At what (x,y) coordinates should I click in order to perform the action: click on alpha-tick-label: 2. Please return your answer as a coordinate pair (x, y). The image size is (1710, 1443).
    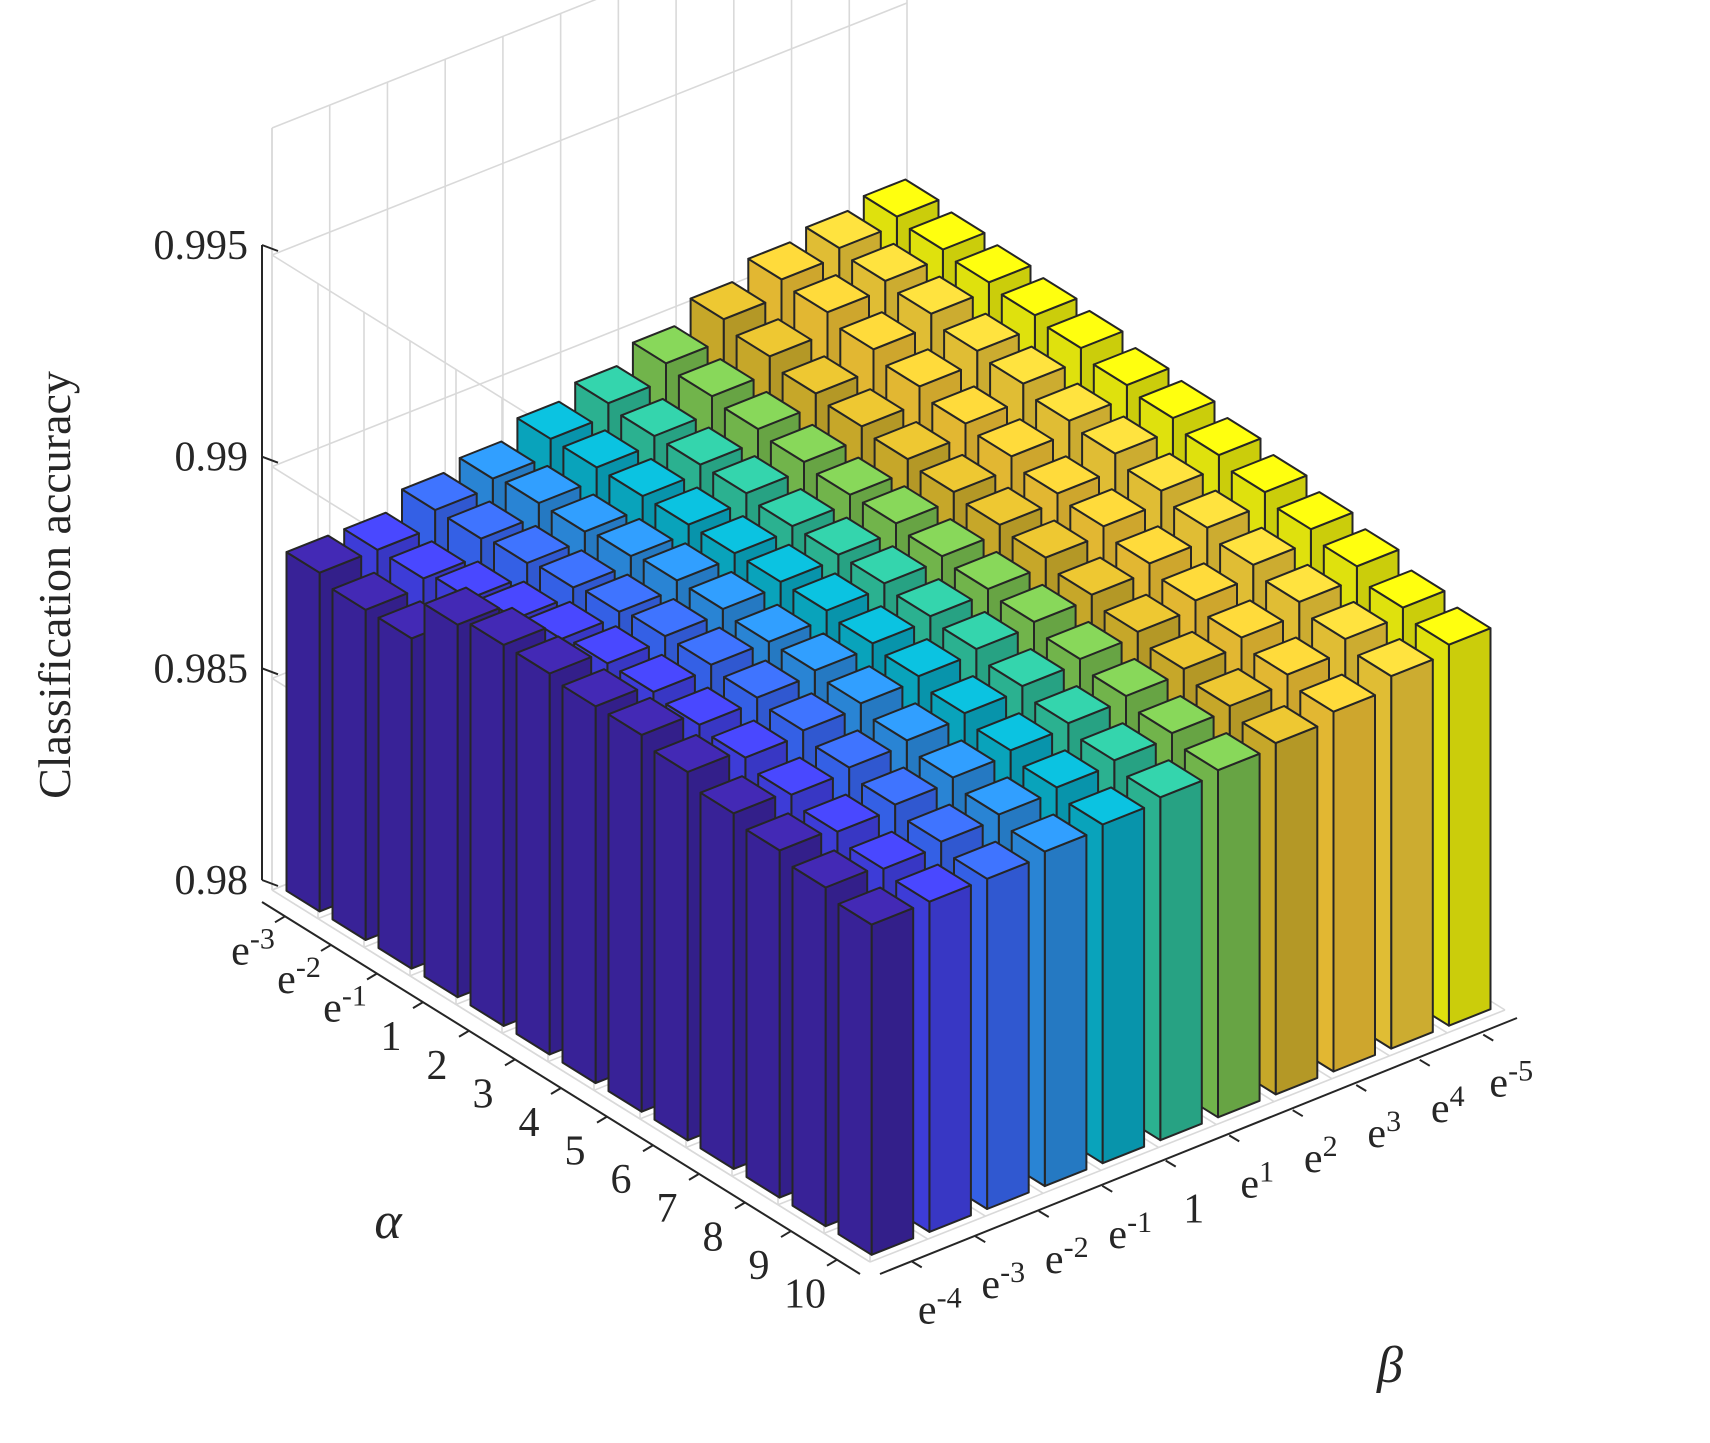
    Looking at the image, I should click on (437, 1066).